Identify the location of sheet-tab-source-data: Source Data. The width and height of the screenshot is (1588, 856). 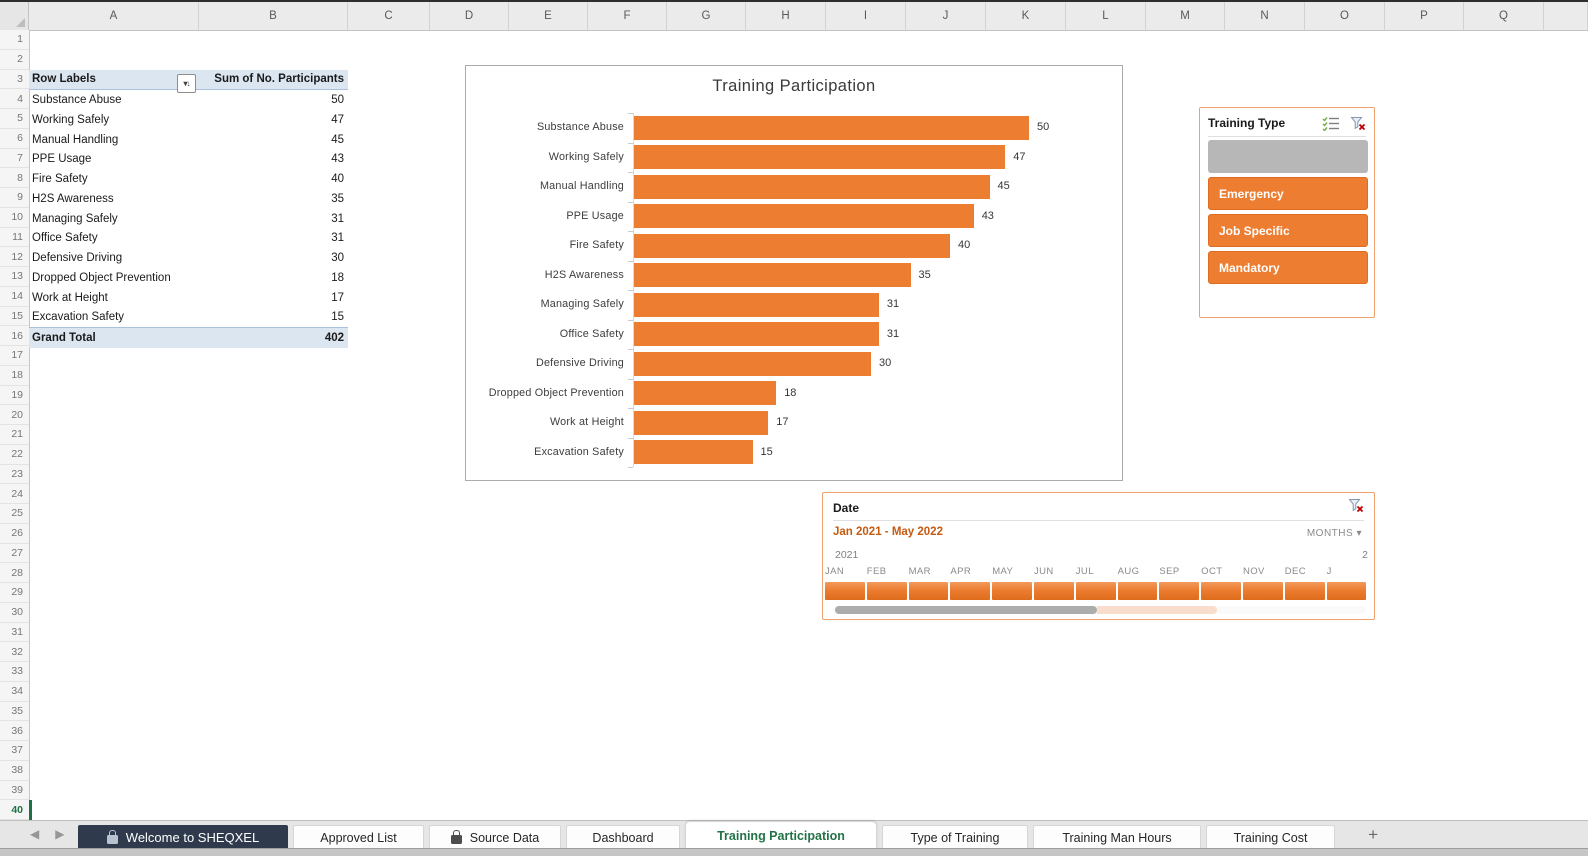
(495, 837).